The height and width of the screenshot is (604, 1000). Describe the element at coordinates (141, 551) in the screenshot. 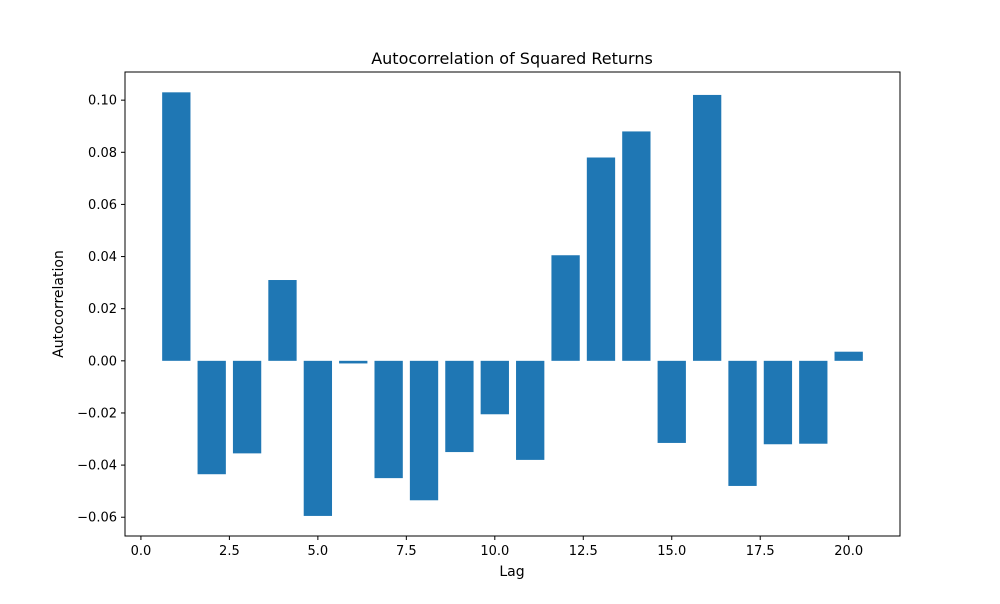

I see `x-tick-label: 0.0` at that location.